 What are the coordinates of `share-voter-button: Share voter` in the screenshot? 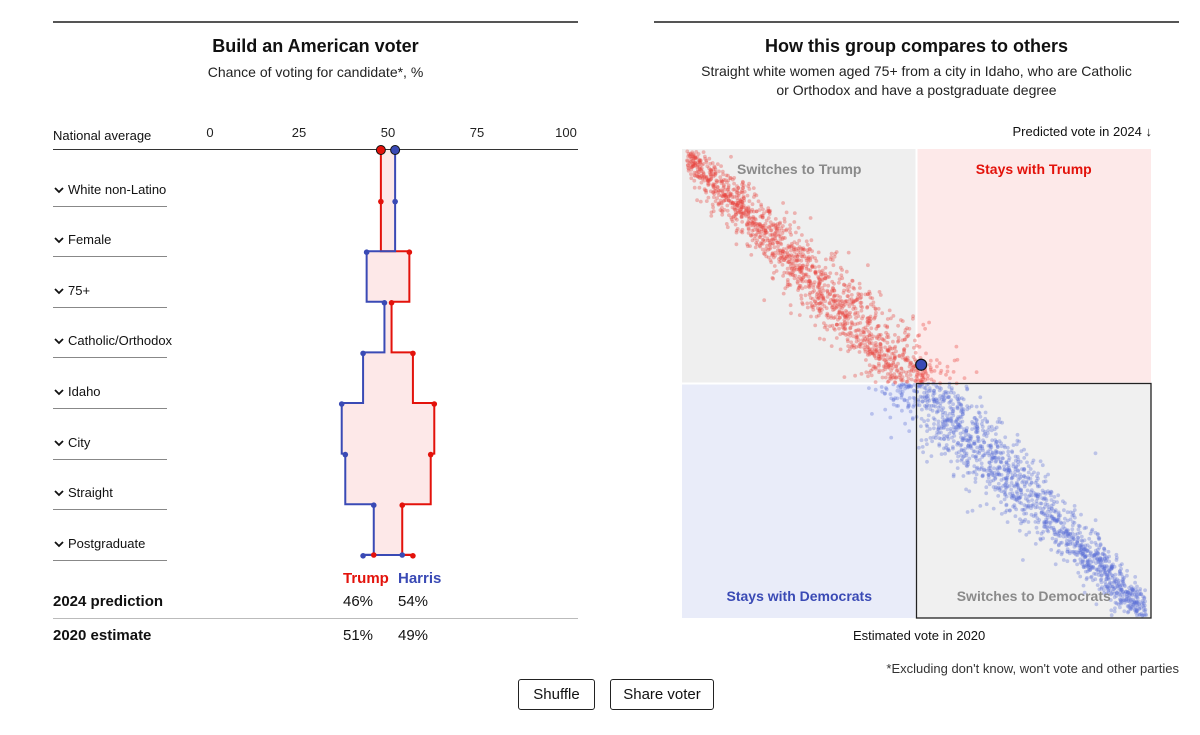 It's located at (662, 694).